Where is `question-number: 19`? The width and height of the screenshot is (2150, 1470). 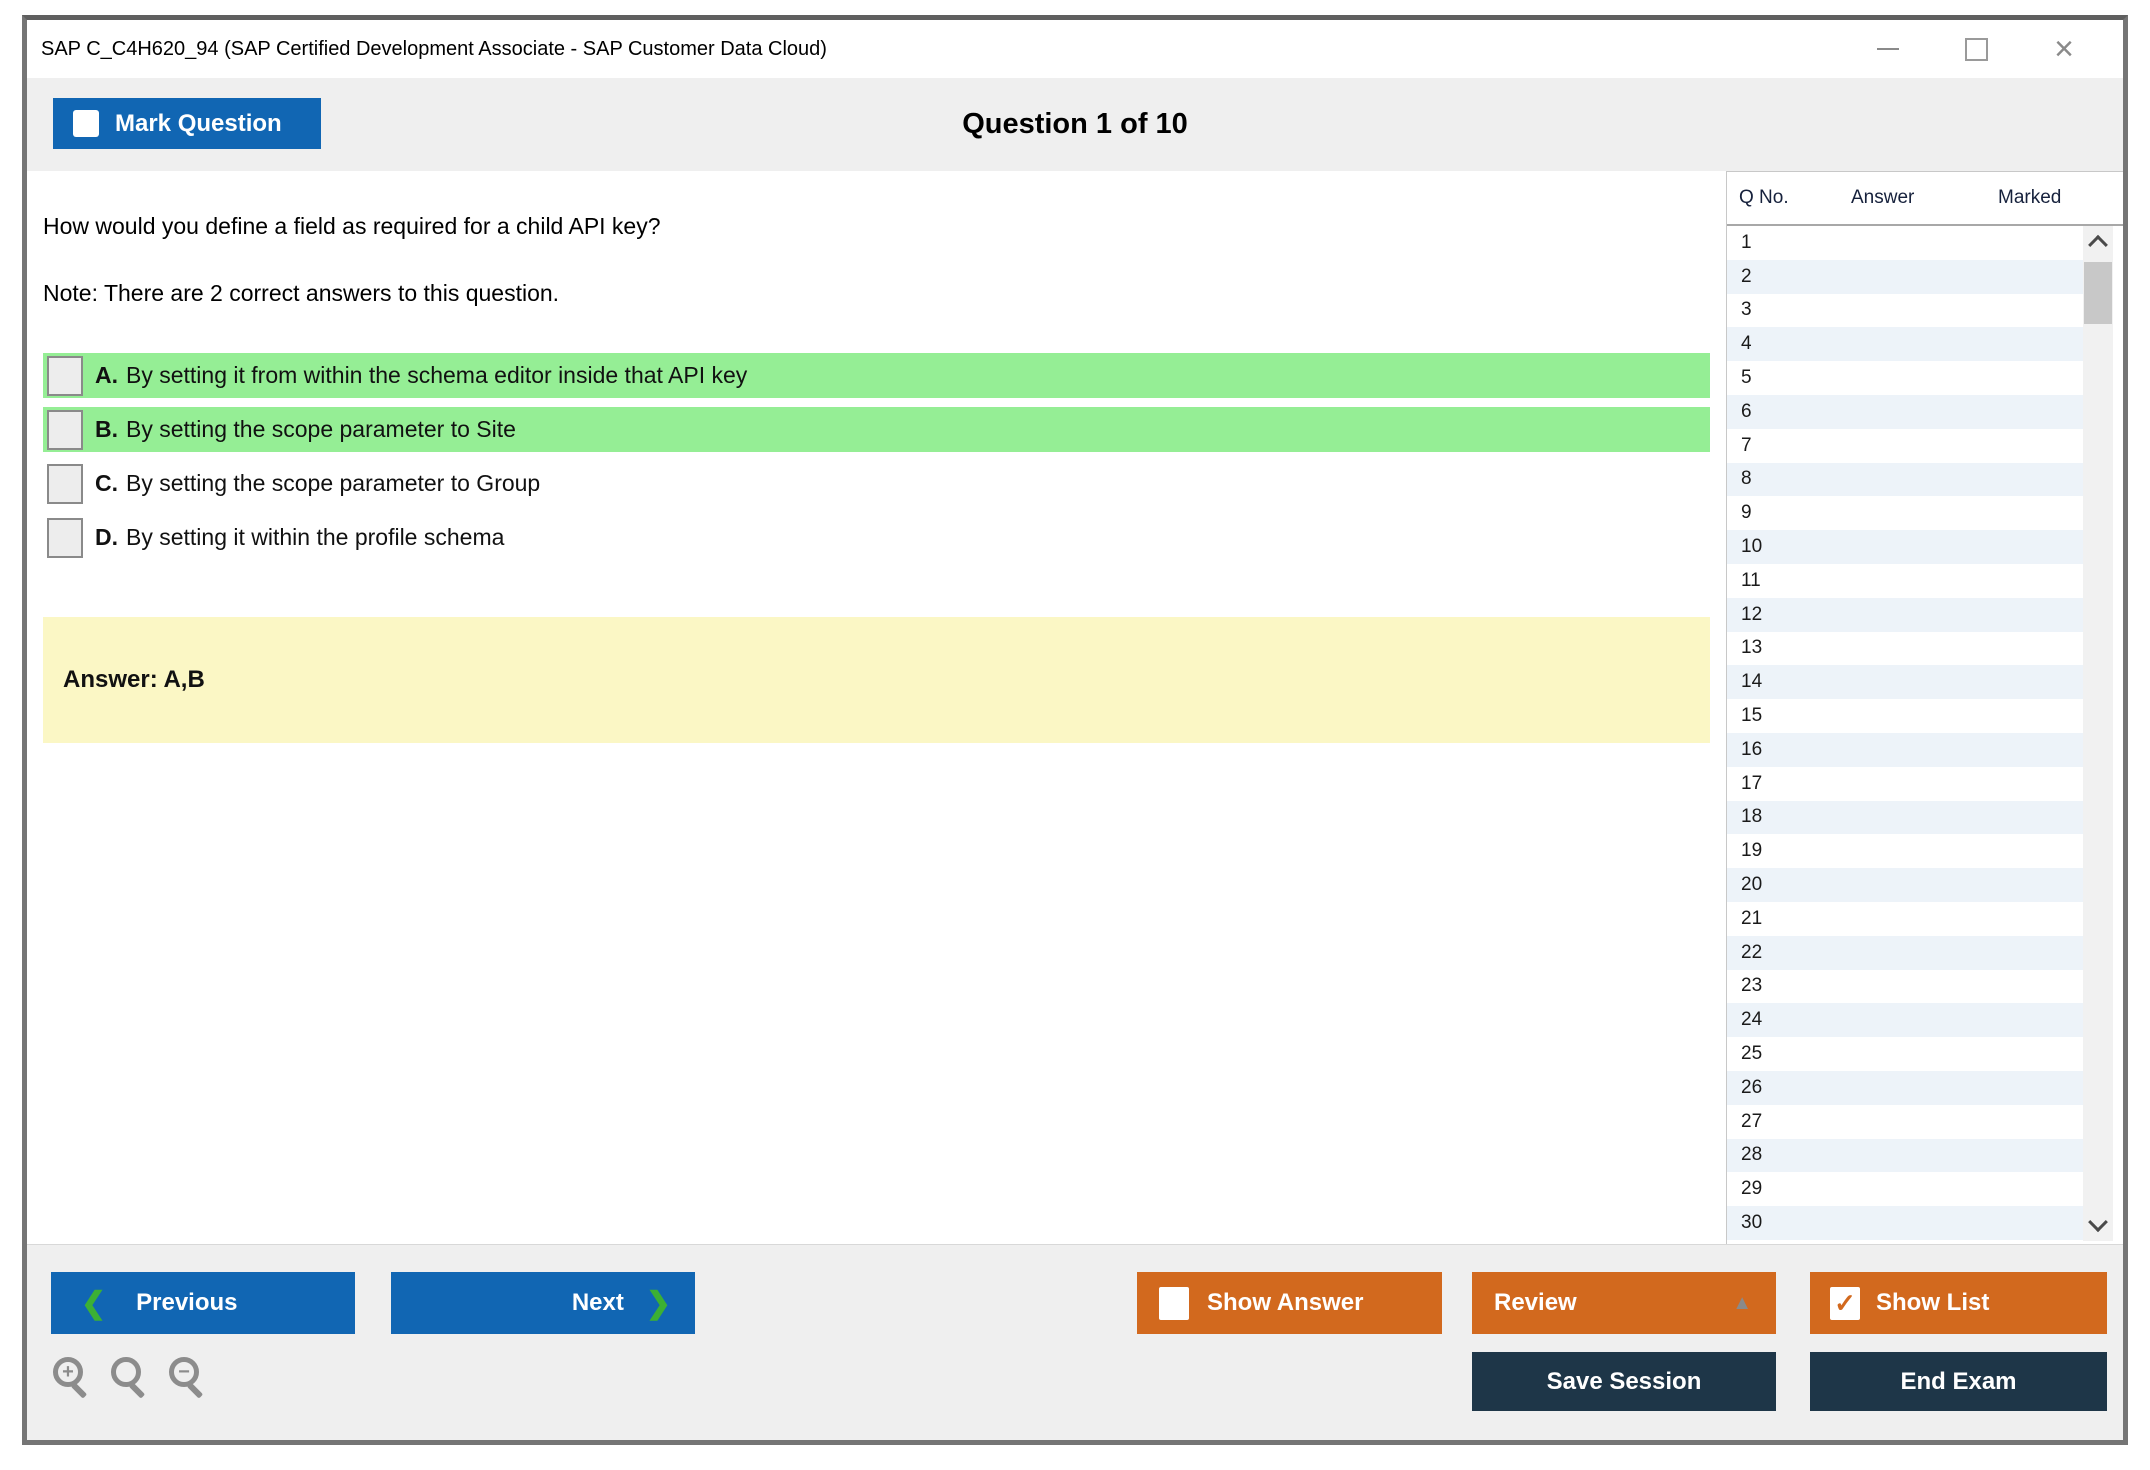 question-number: 19 is located at coordinates (1752, 851).